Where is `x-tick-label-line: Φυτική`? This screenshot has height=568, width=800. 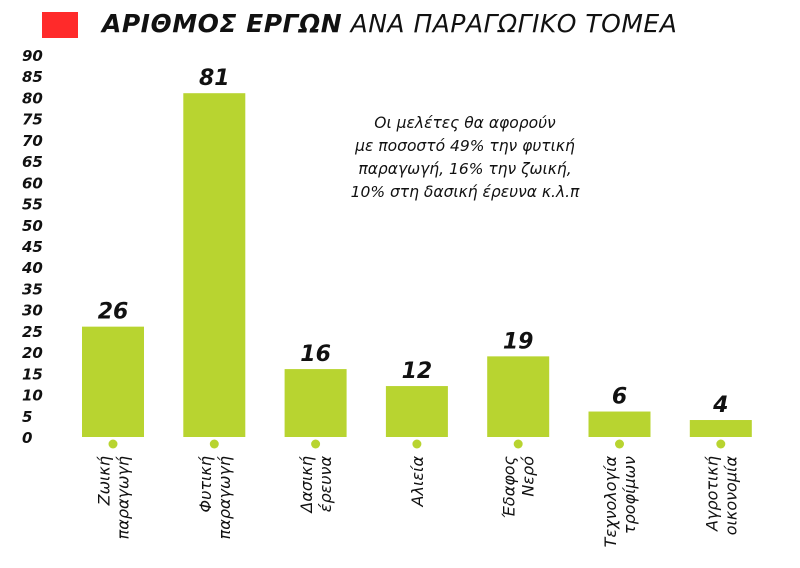
x-tick-label-line: Φυτική is located at coordinates (205, 484).